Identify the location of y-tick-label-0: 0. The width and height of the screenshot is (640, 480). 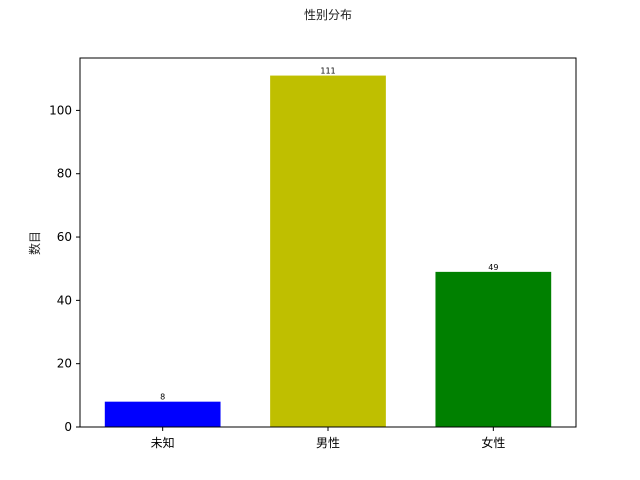
(68, 427).